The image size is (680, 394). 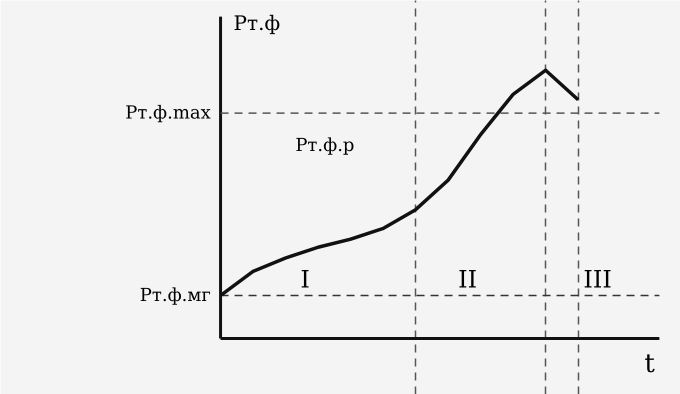 I want to click on annotation: III, so click(x=597, y=279).